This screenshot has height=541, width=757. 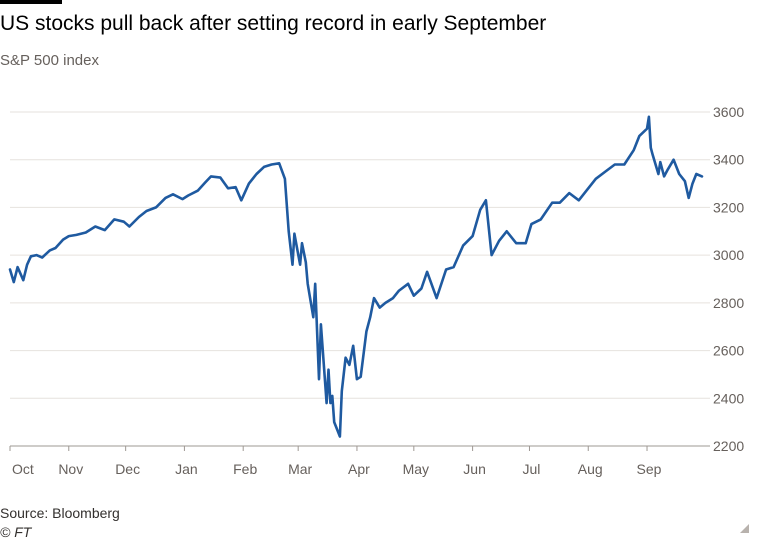 What do you see at coordinates (728, 446) in the screenshot?
I see `y-tick-label: 2200` at bounding box center [728, 446].